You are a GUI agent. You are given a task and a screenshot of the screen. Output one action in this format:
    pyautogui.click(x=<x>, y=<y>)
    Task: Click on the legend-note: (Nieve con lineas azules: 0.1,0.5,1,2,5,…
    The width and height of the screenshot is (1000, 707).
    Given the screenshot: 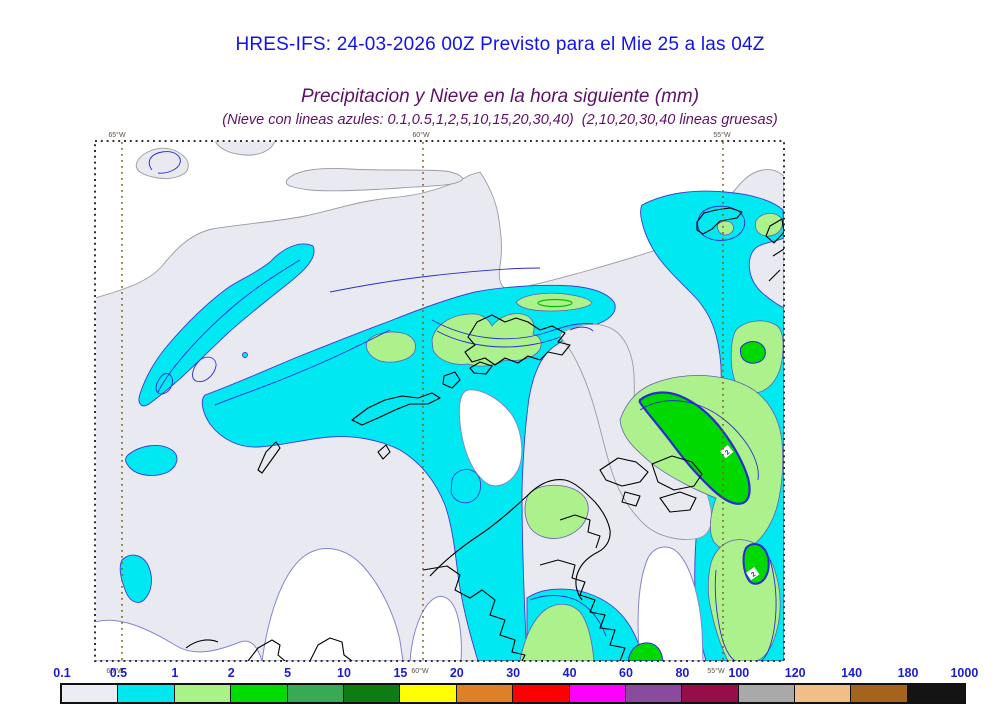 What is the action you would take?
    pyautogui.click(x=500, y=120)
    